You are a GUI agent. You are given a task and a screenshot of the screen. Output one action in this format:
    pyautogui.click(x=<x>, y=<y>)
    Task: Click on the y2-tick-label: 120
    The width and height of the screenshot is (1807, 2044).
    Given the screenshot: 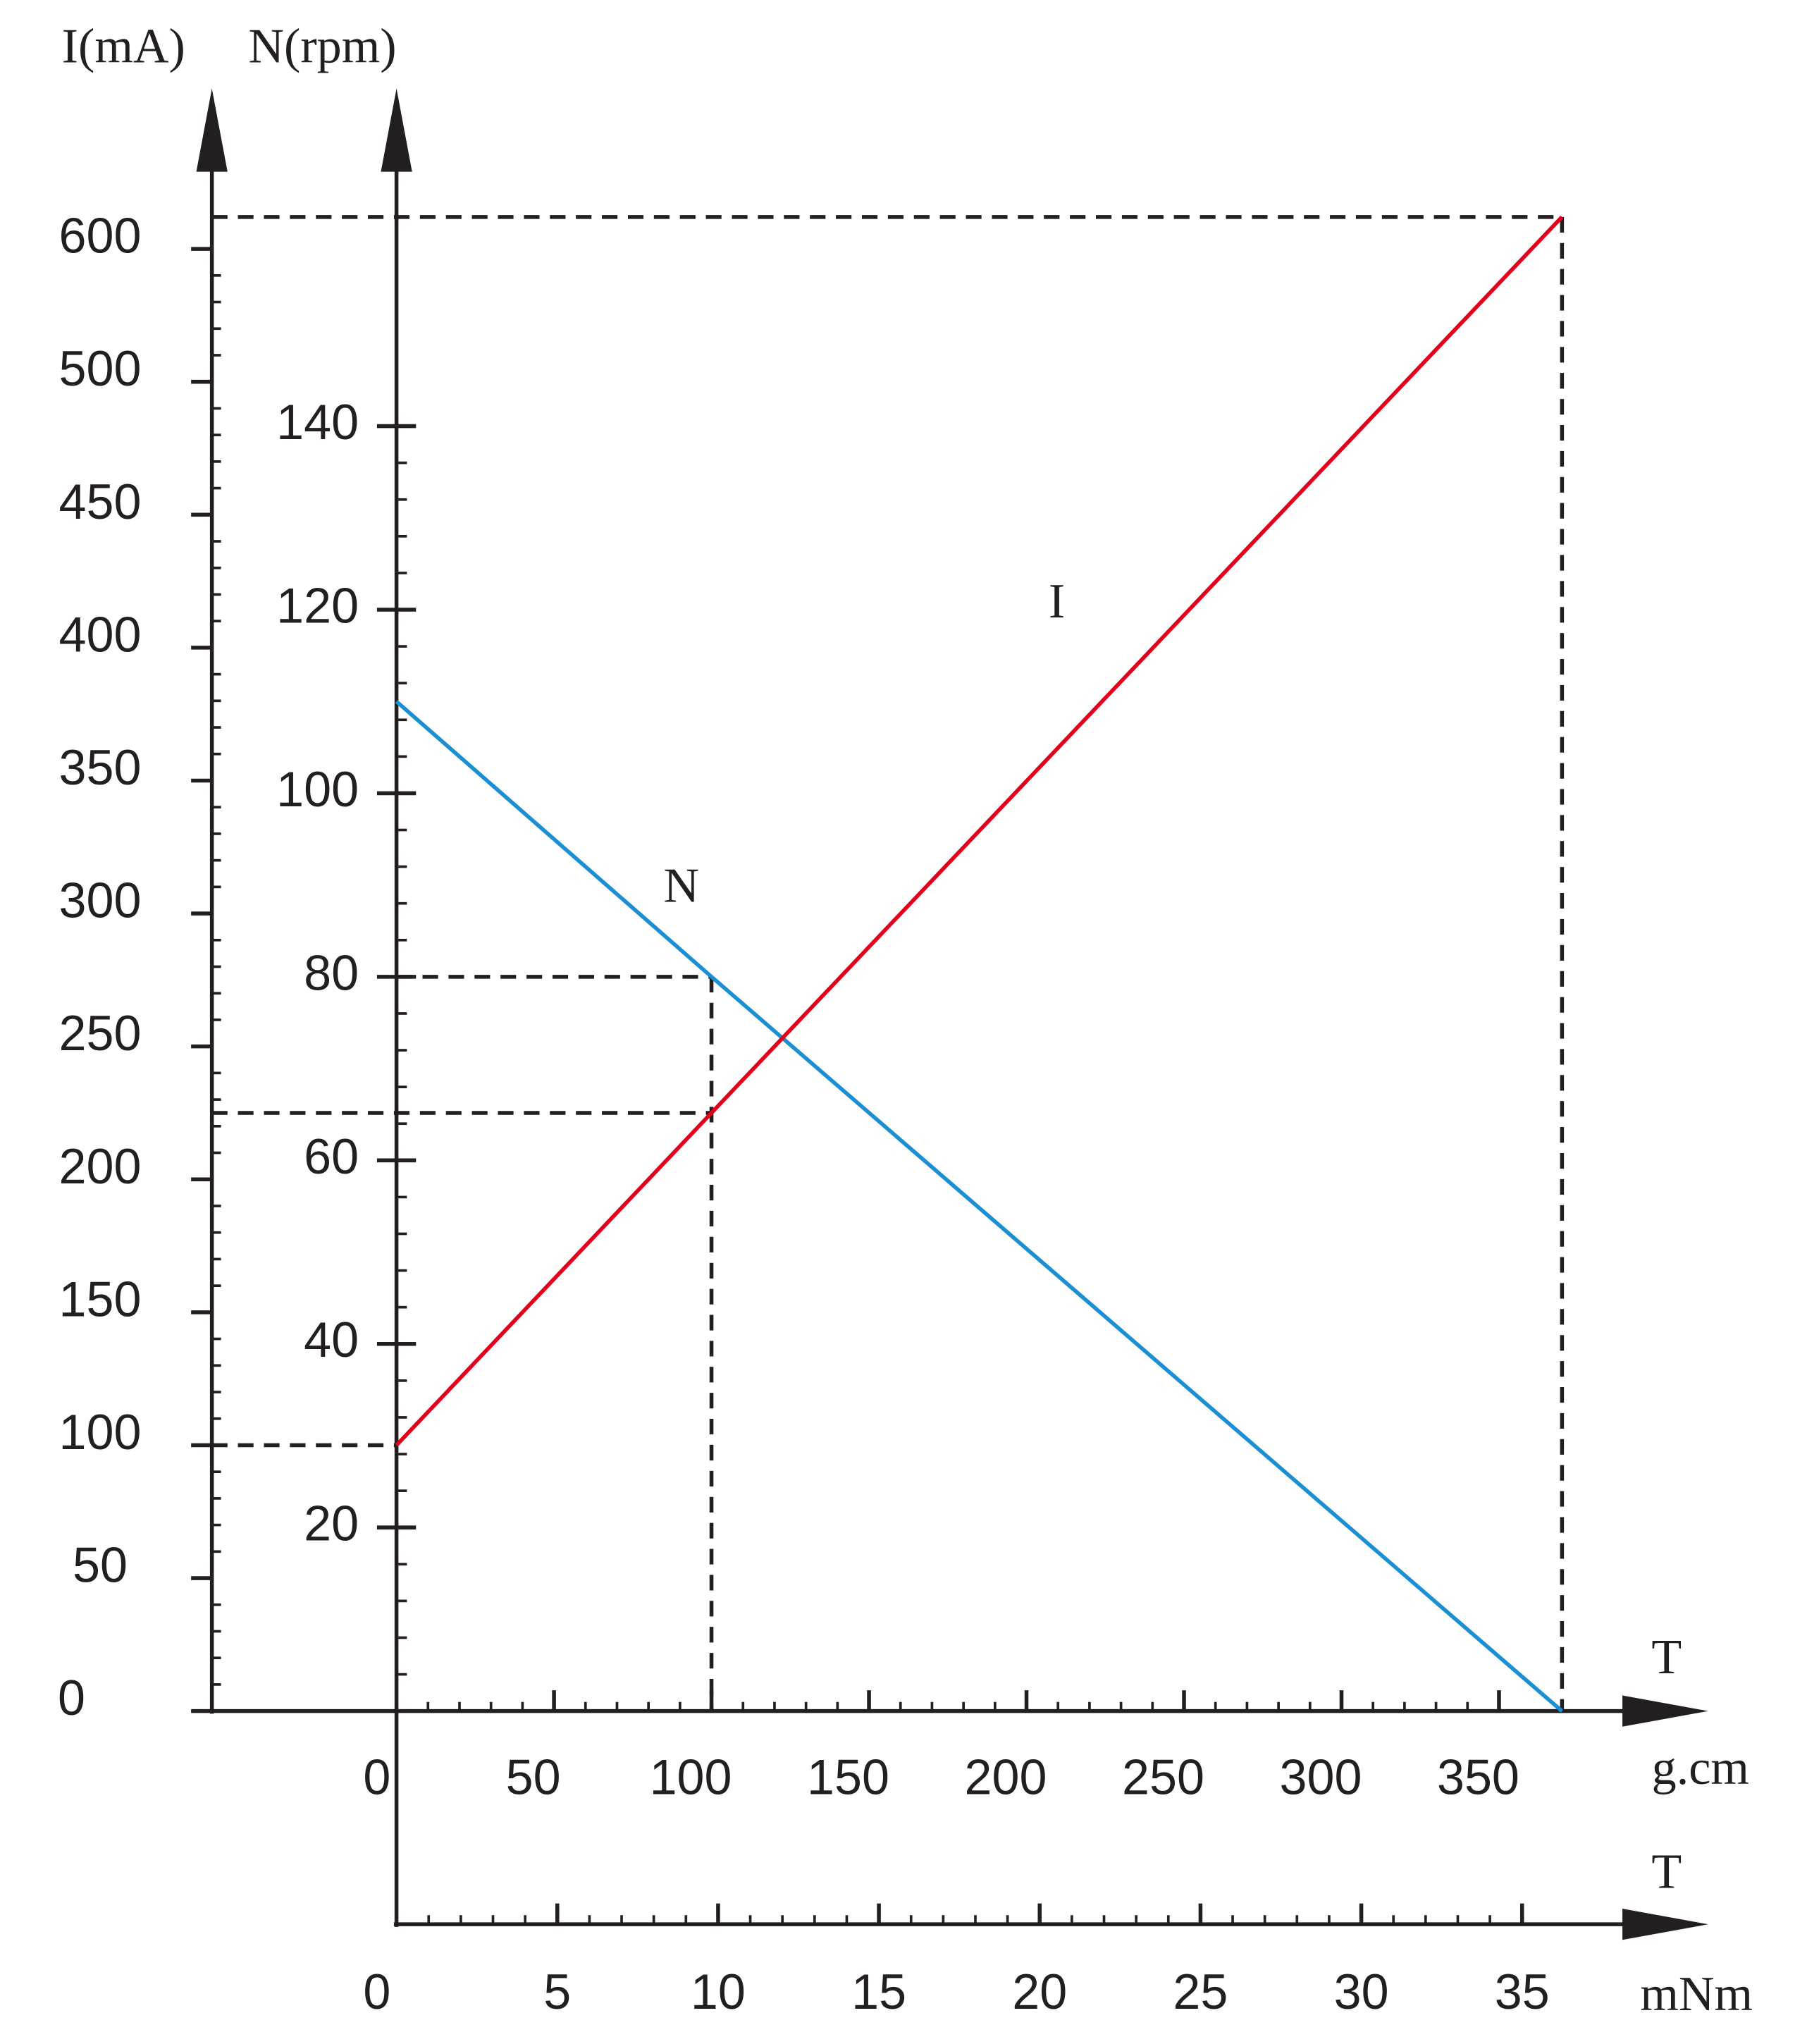 What is the action you would take?
    pyautogui.click(x=317, y=605)
    